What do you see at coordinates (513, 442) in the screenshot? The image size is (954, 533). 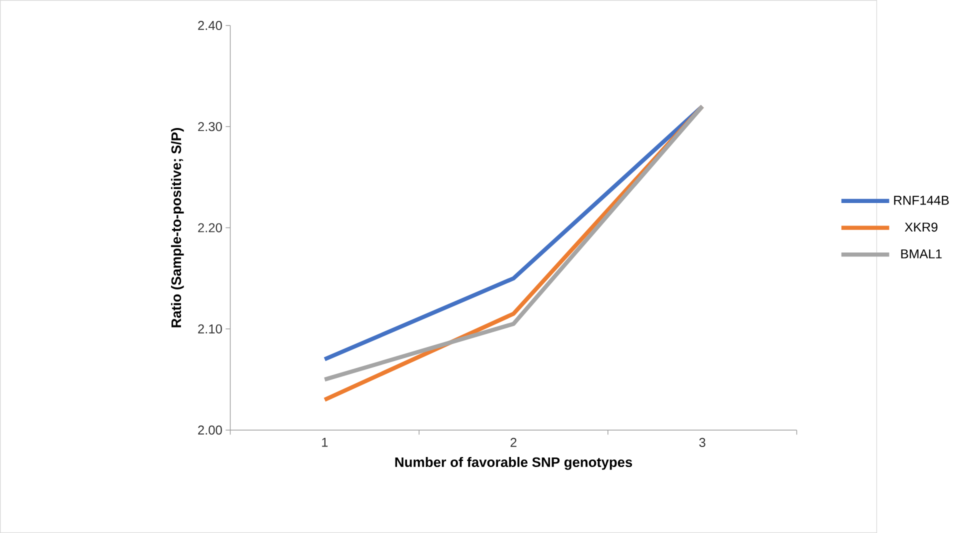 I see `x-tick-label: 2` at bounding box center [513, 442].